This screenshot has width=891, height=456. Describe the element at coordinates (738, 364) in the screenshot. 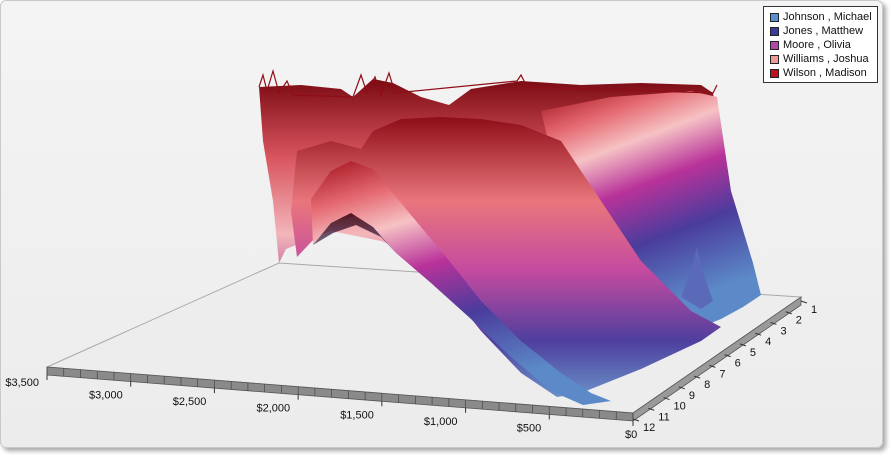

I see `depth-axis-tick-label: 6` at that location.